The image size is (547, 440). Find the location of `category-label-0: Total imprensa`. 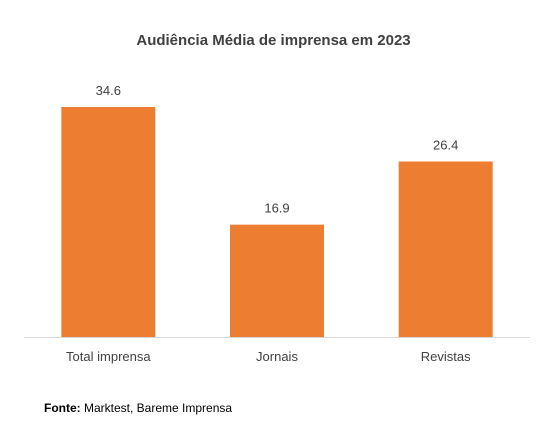

category-label-0: Total imprensa is located at coordinates (108, 356).